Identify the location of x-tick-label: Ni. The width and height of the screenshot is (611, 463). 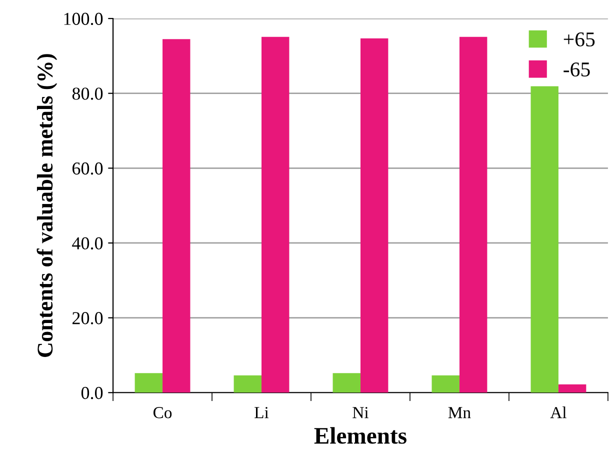
(360, 412).